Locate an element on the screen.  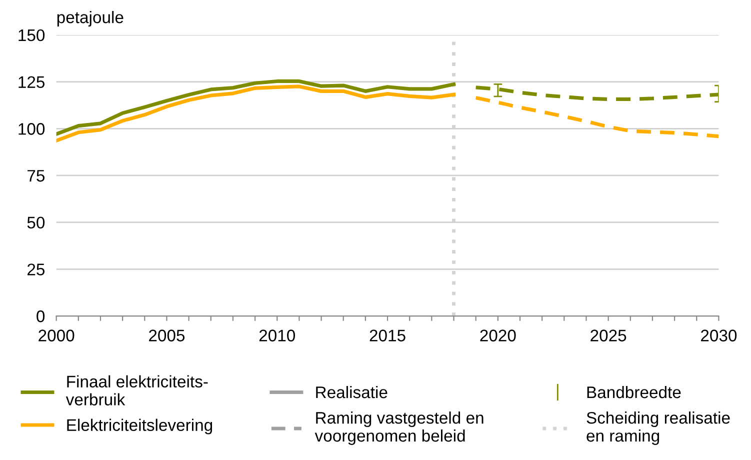
x-tick-label: 2015 is located at coordinates (388, 336).